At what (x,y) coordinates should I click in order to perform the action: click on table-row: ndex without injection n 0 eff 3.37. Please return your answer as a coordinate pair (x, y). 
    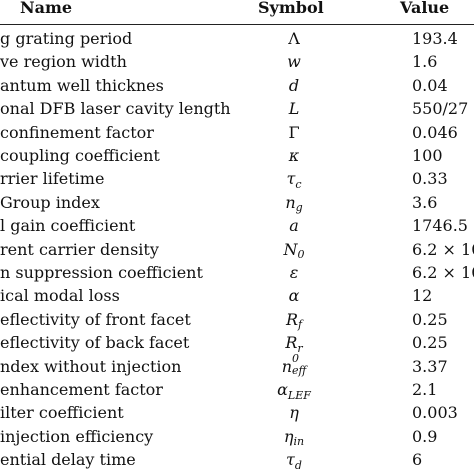
    Looking at the image, I should click on (237, 366).